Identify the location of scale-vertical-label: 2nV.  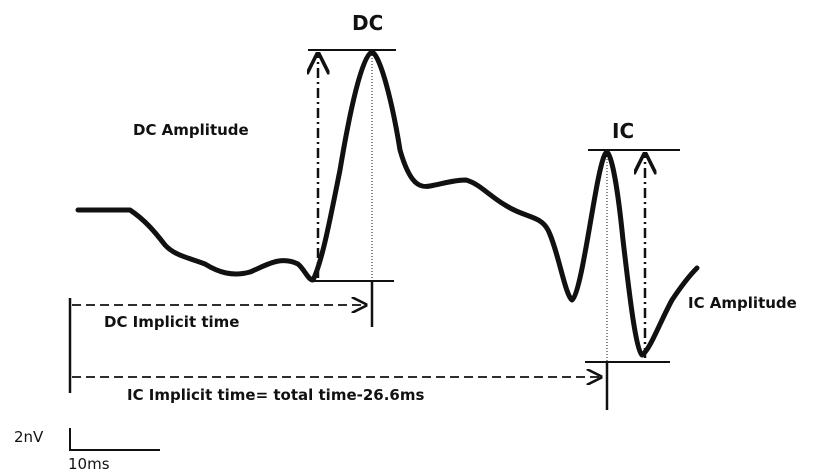
(29, 437).